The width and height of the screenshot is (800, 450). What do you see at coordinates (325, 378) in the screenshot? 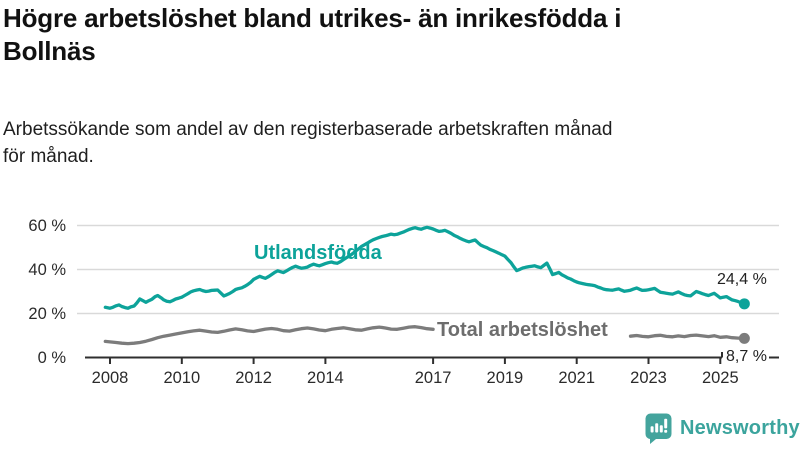
I see `x-axis-tick-label: 2014` at bounding box center [325, 378].